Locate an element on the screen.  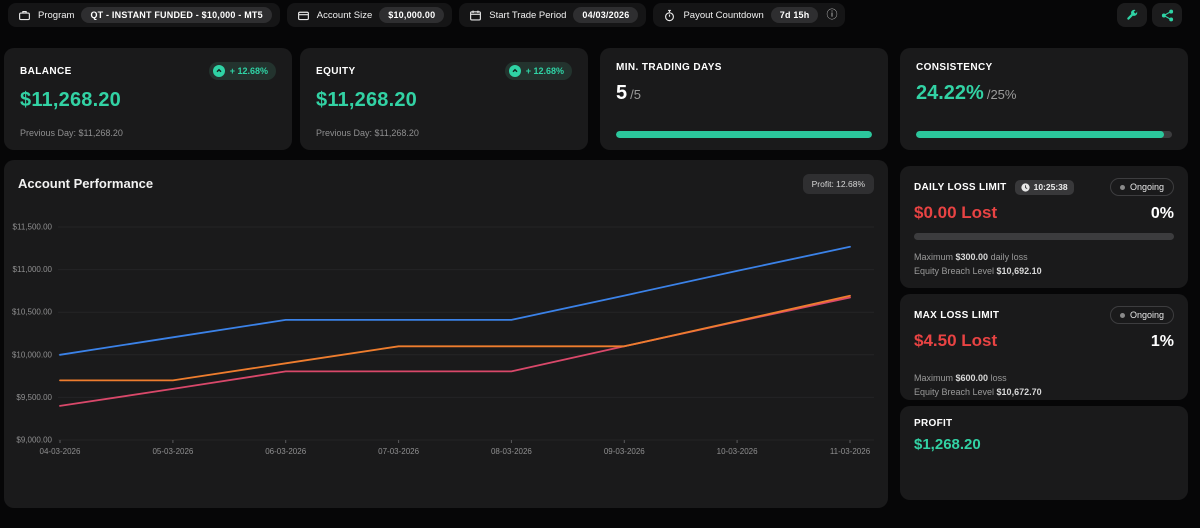
info-icon: ⓘ is located at coordinates (832, 14).